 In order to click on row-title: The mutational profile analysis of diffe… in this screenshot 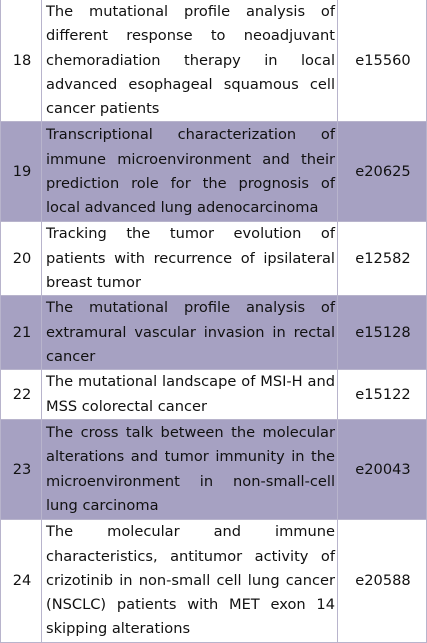, I will do `click(189, 61)`.